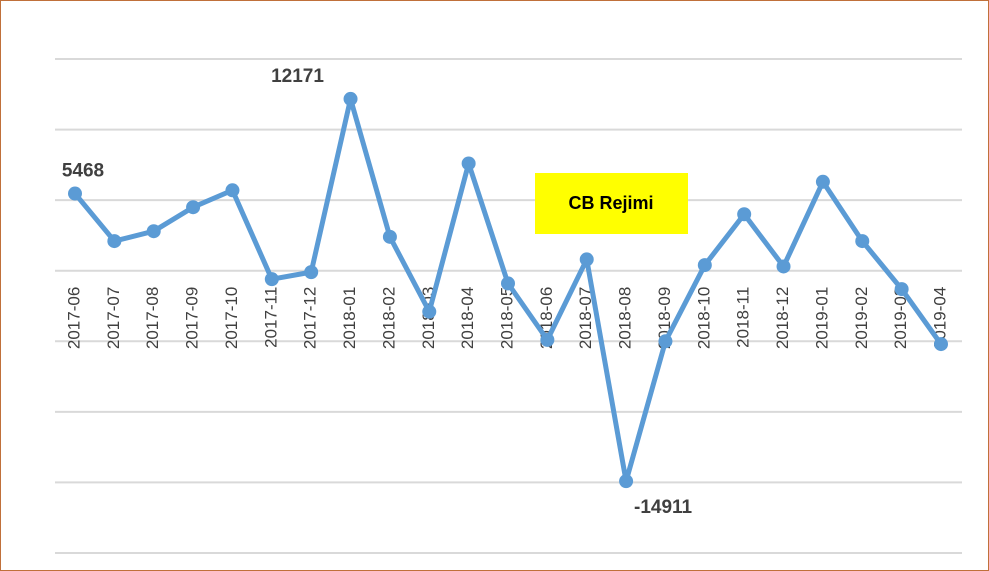  I want to click on x-tick-label: 2017-06, so click(73, 318).